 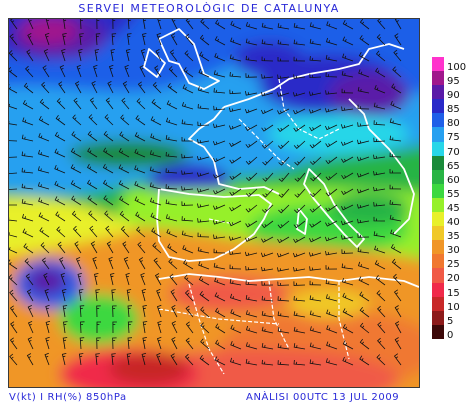 What do you see at coordinates (452, 304) in the screenshot?
I see `legend-item: 10` at bounding box center [452, 304].